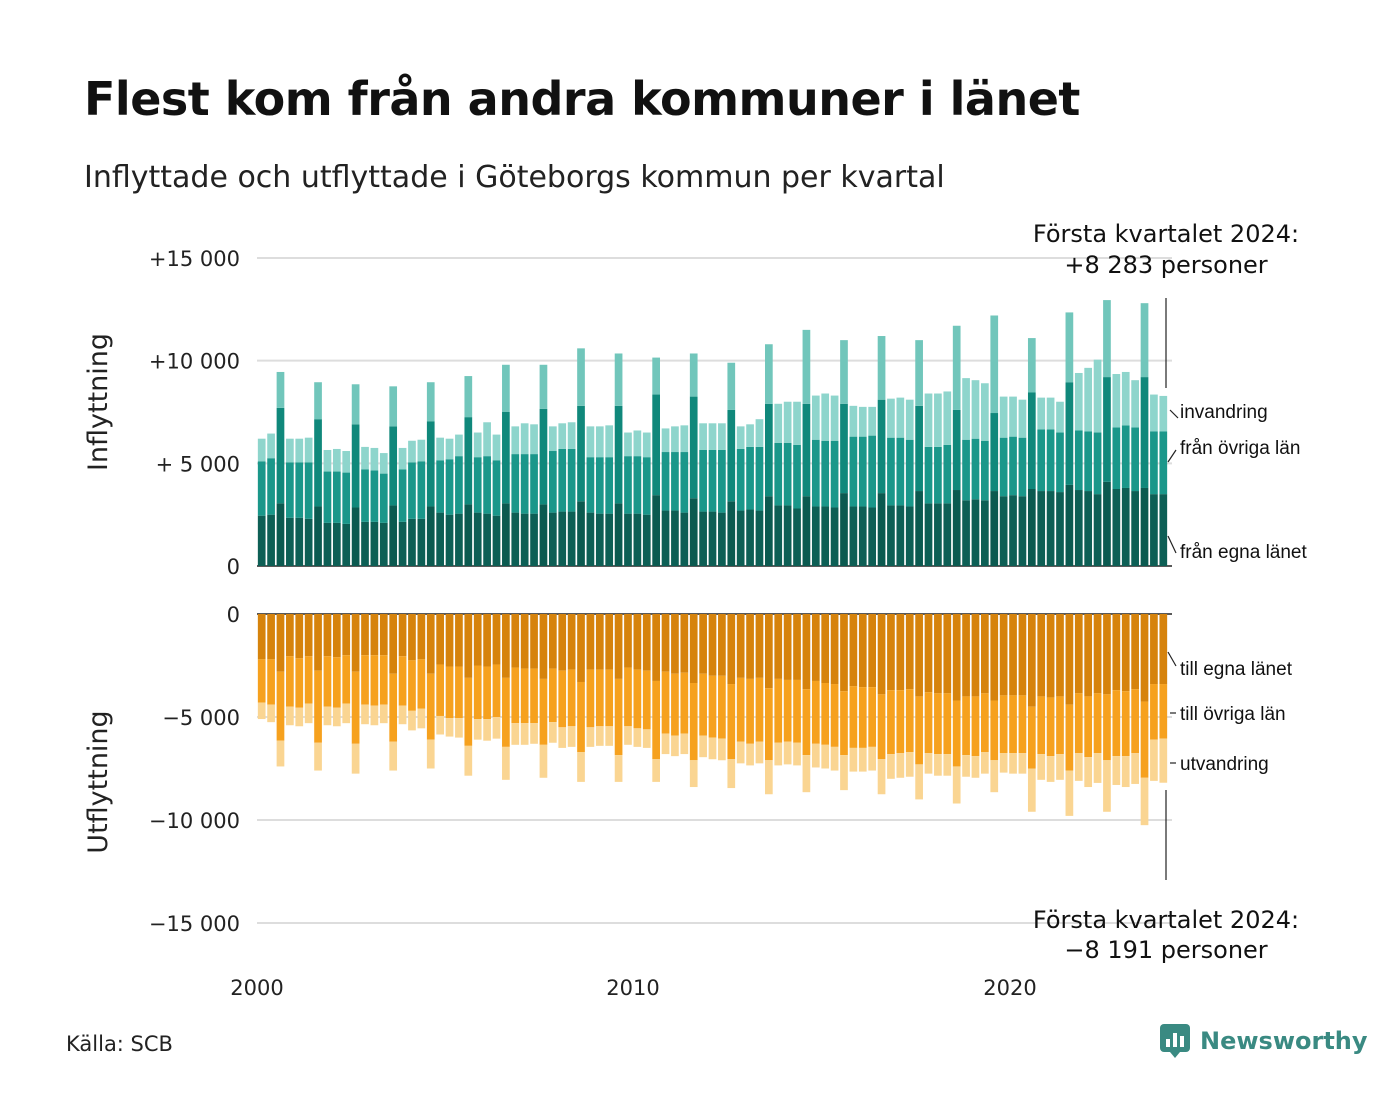  What do you see at coordinates (1284, 1041) in the screenshot?
I see `brand-name: Newsworthy` at bounding box center [1284, 1041].